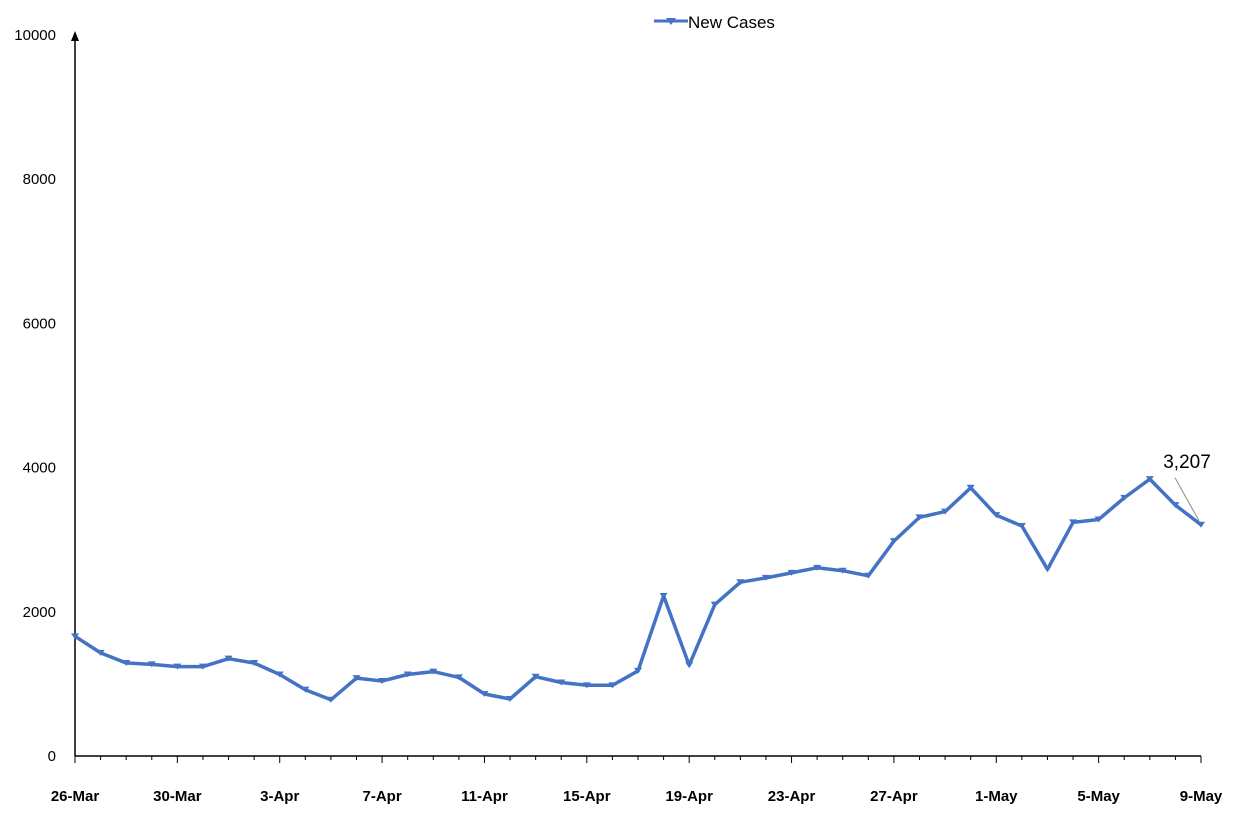 Image resolution: width=1242 pixels, height=818 pixels. What do you see at coordinates (39, 323) in the screenshot?
I see `y-tick-label: 6000` at bounding box center [39, 323].